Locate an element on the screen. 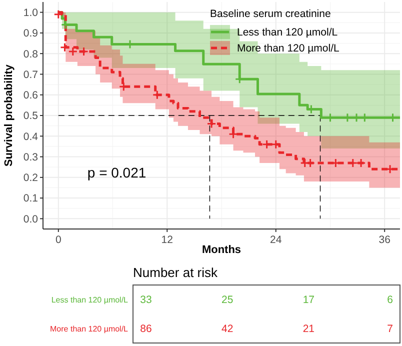 Image resolution: width=402 pixels, height=346 pixels. legend-label: More than 120 µmol/L is located at coordinates (288, 48).